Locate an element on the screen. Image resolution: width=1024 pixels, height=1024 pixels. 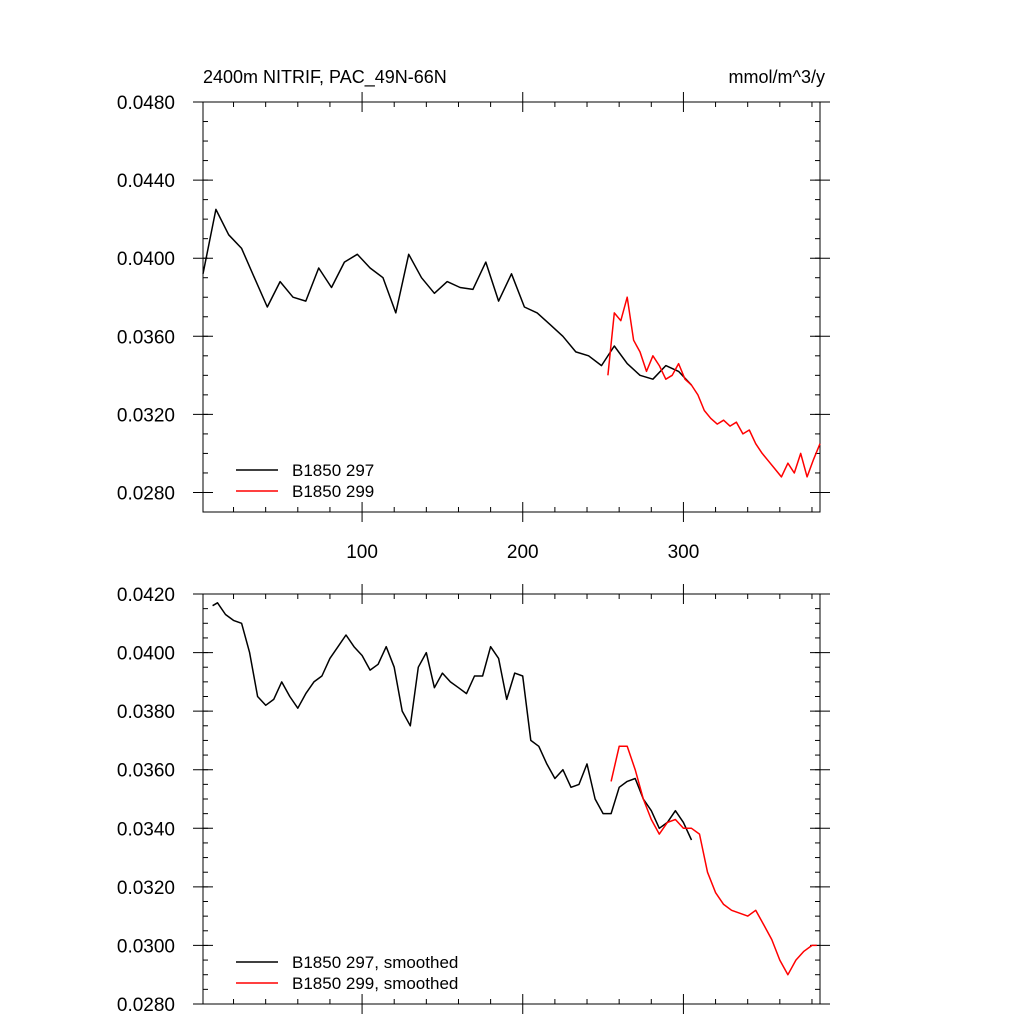
top-chart-legend: B1850 297 B1850 299 is located at coordinates (305, 481).